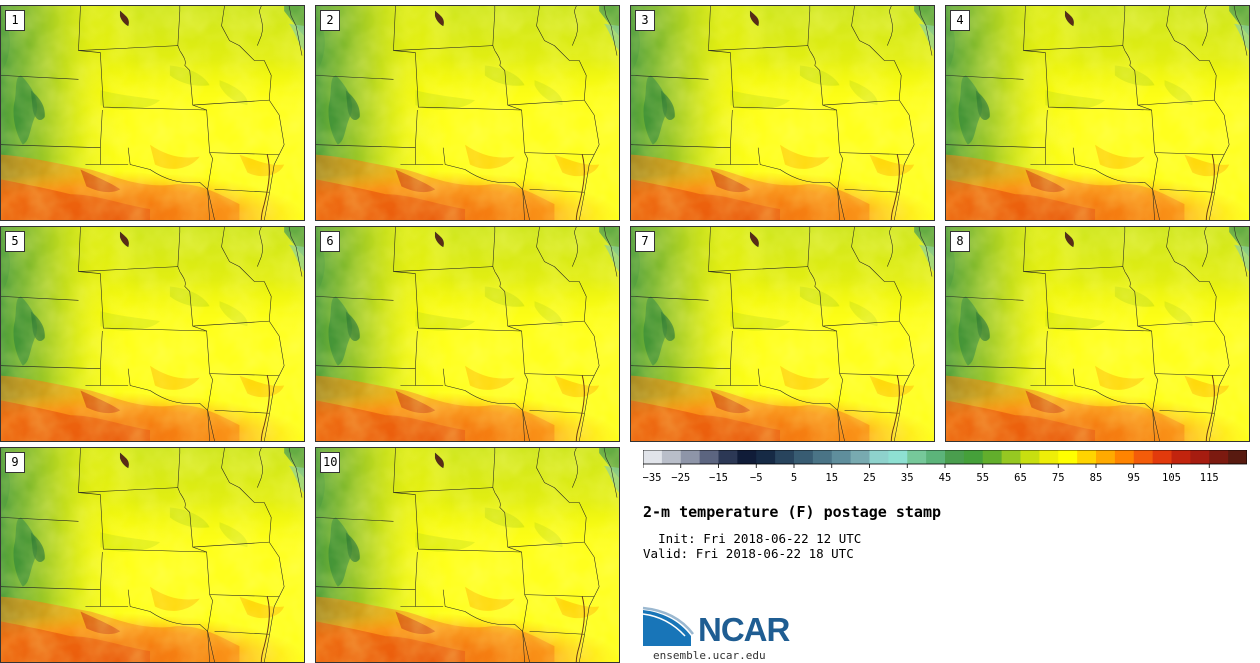 The width and height of the screenshot is (1260, 663). Describe the element at coordinates (668, 626) in the screenshot. I see `ncar-logo-icon` at that location.